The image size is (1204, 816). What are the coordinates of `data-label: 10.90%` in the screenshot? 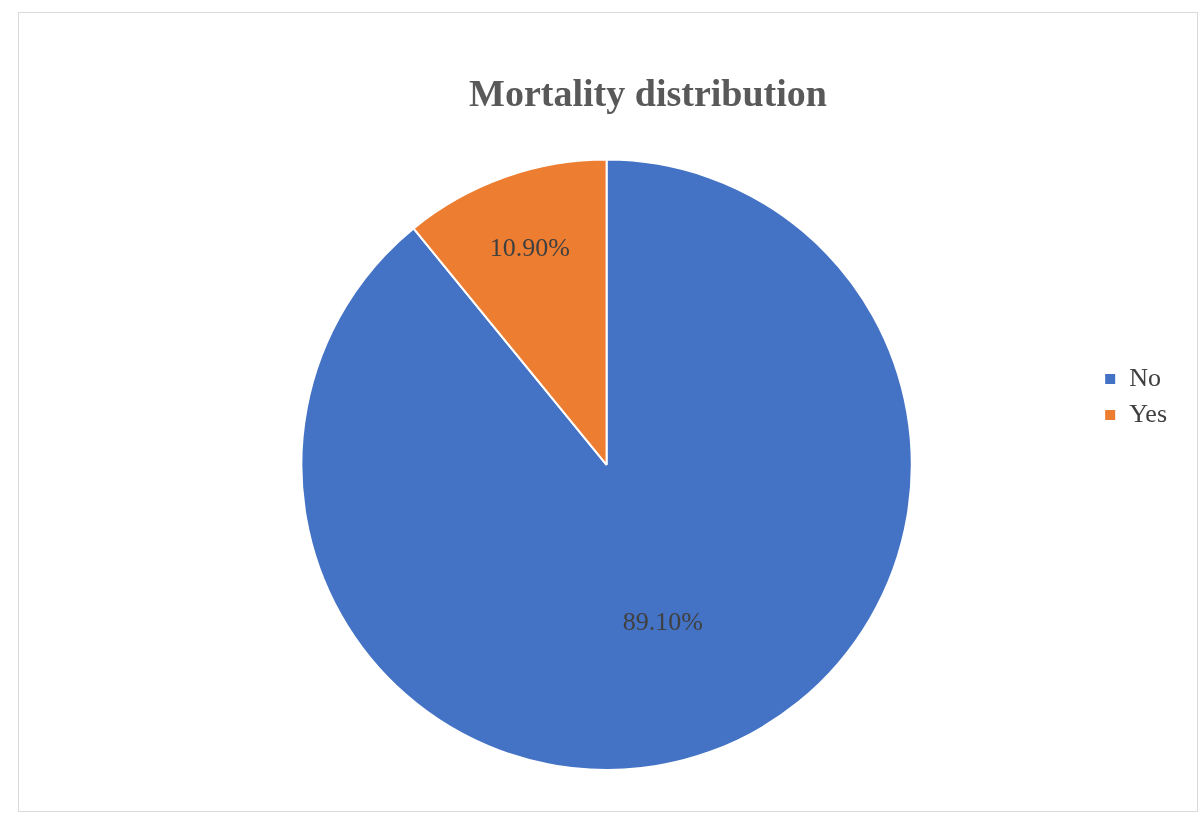 It's located at (529, 248).